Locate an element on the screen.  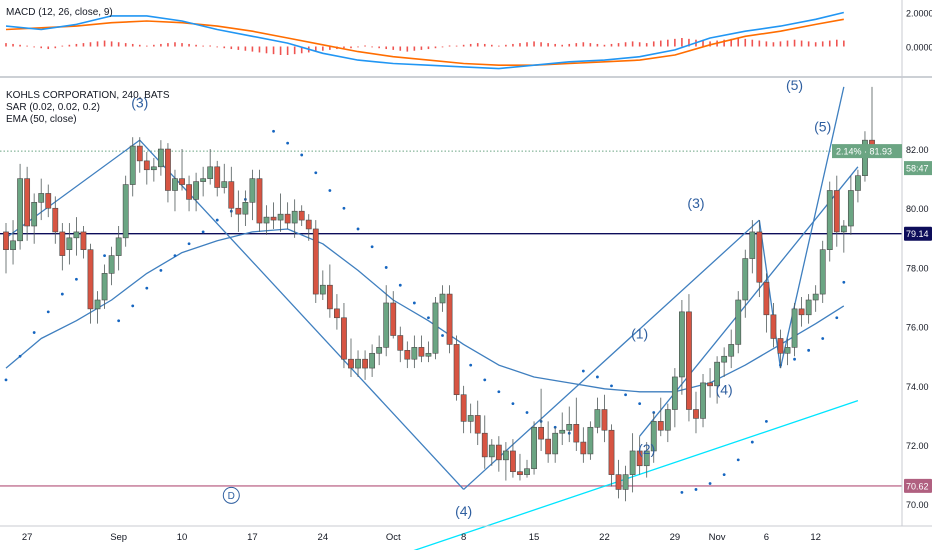
wave-label: (1) is located at coordinates (639, 333).